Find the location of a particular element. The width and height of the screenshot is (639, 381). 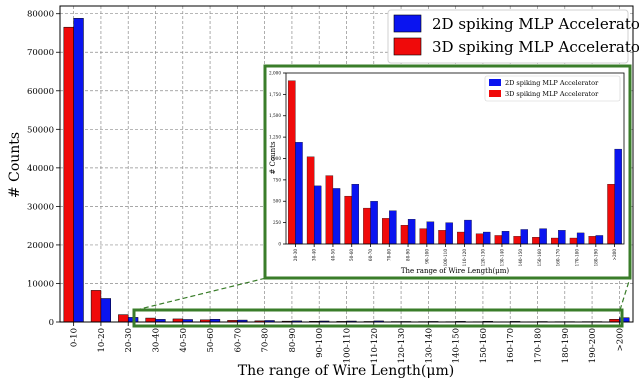

main-x-tick-label: 90-100 is located at coordinates (320, 343).